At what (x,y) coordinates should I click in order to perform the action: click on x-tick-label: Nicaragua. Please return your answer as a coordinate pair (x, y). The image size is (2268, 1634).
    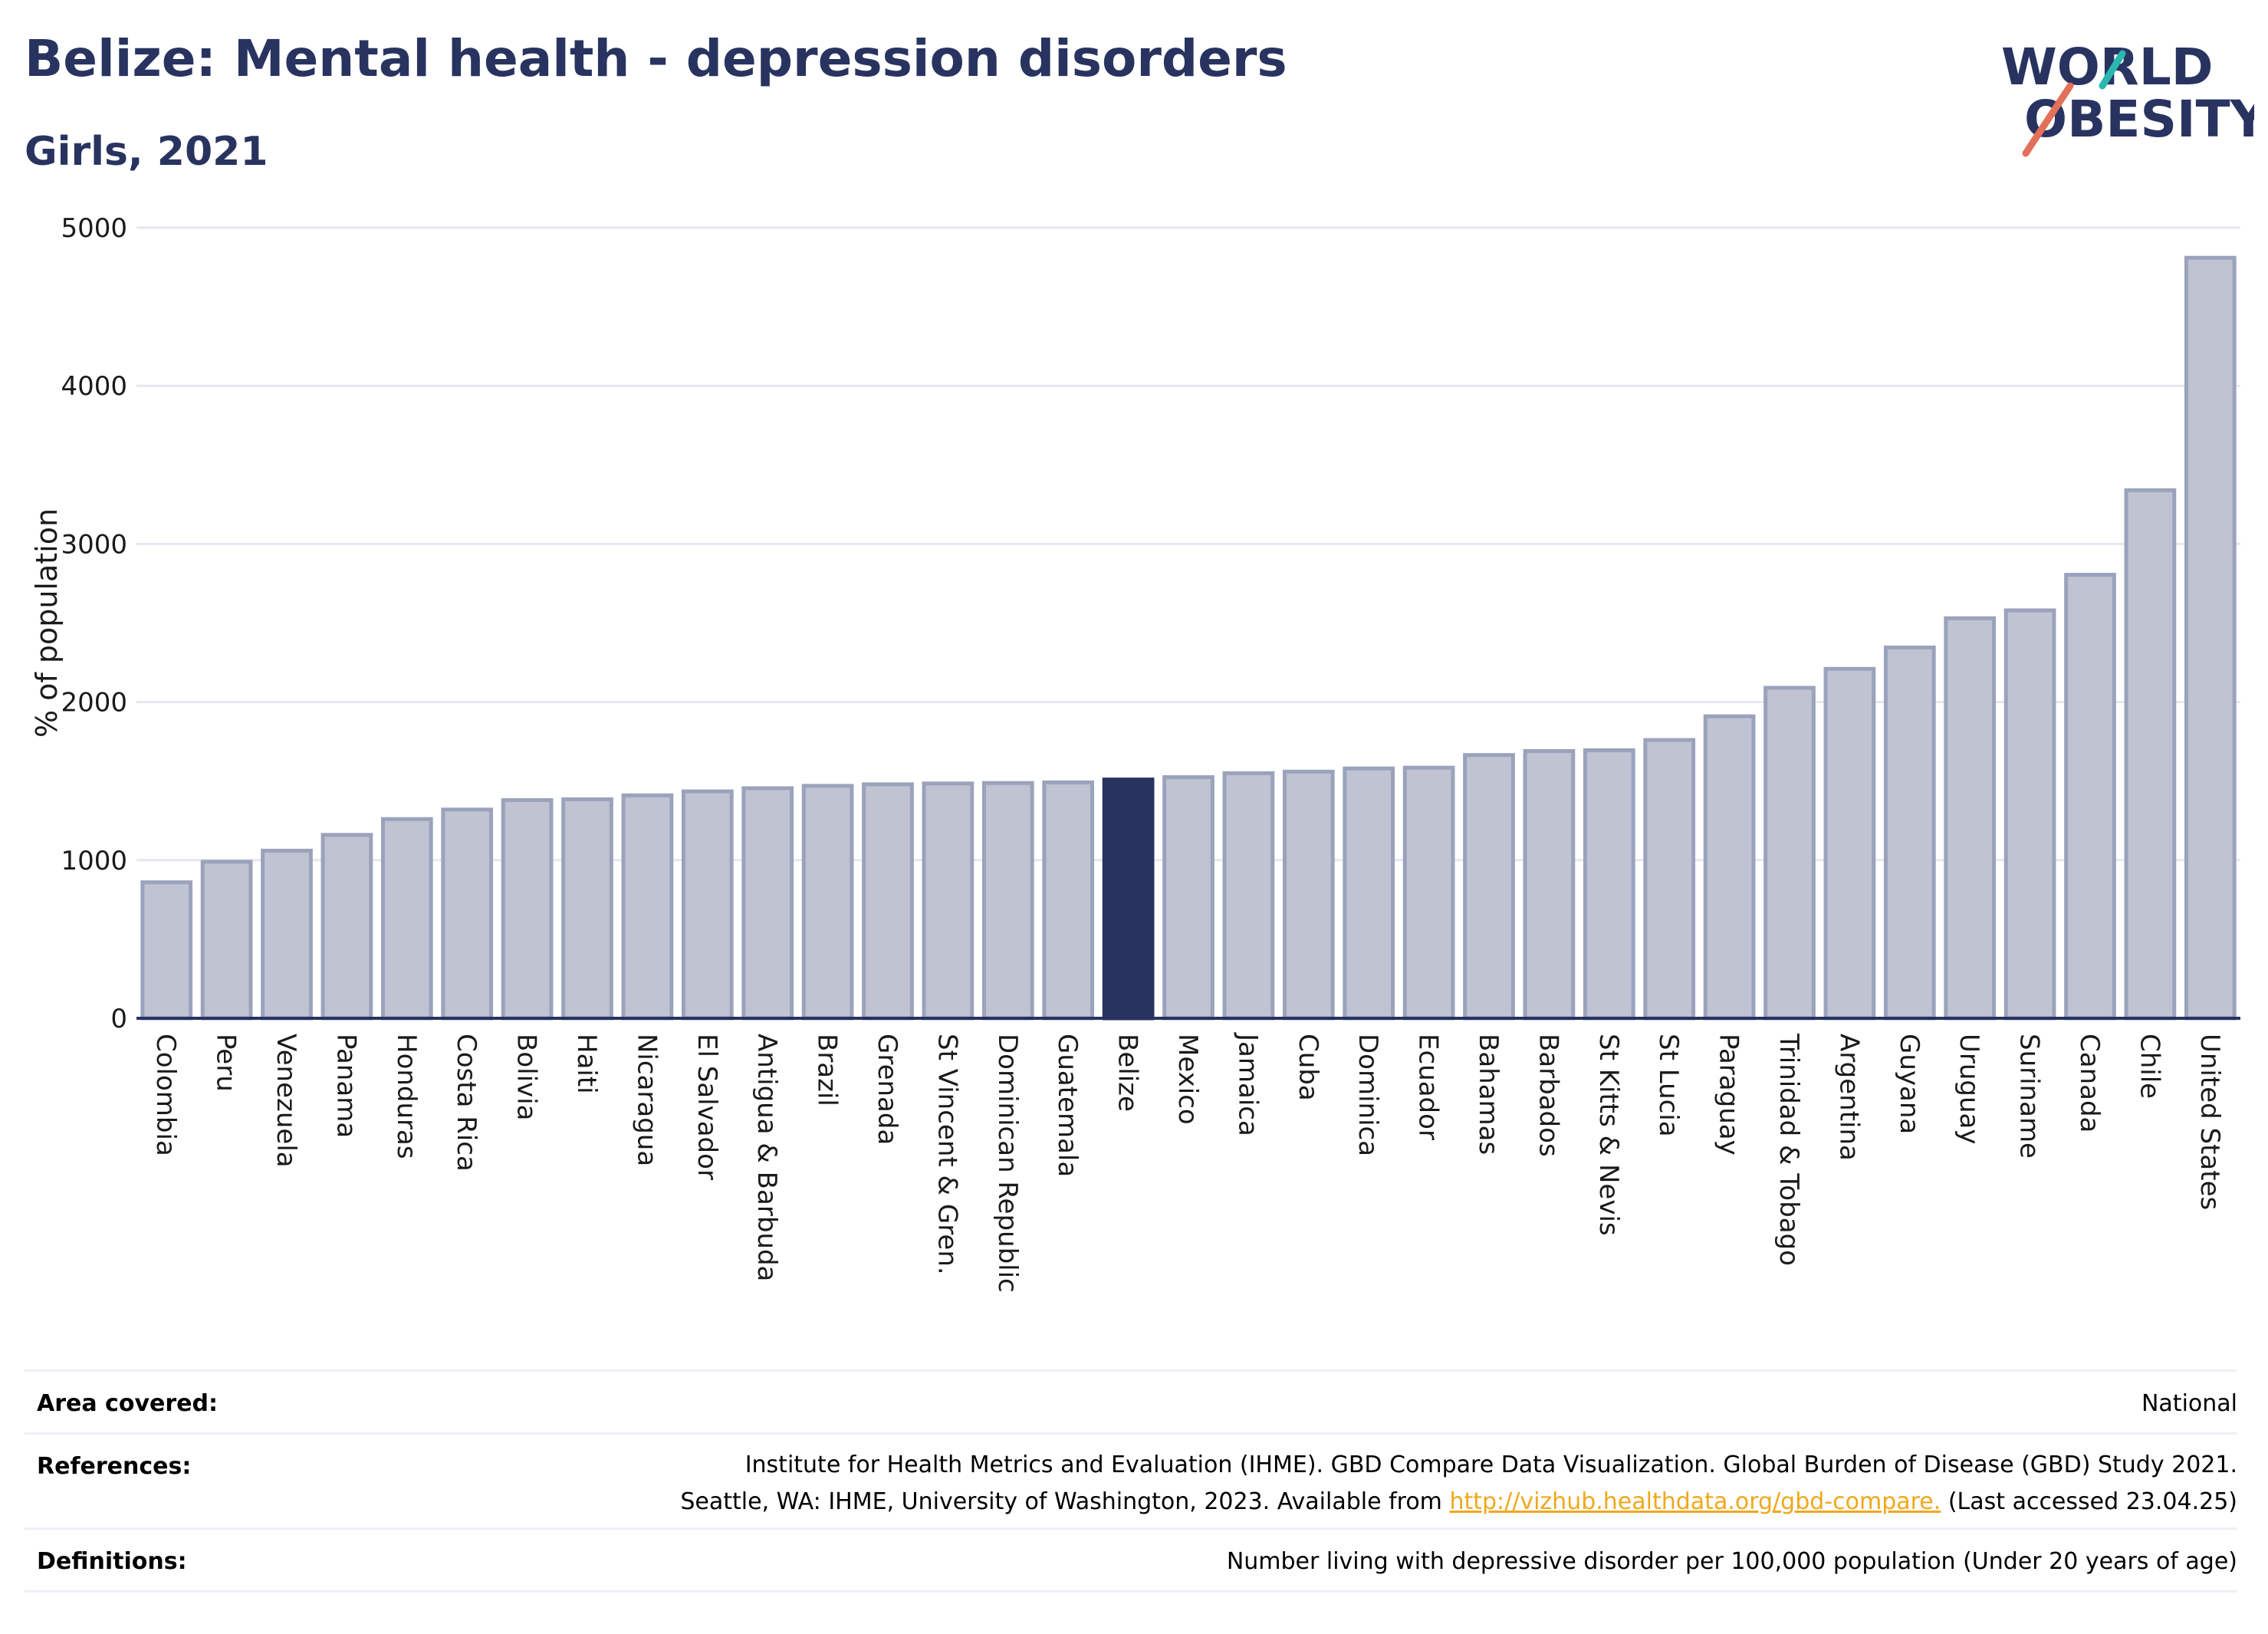
    Looking at the image, I should click on (646, 1100).